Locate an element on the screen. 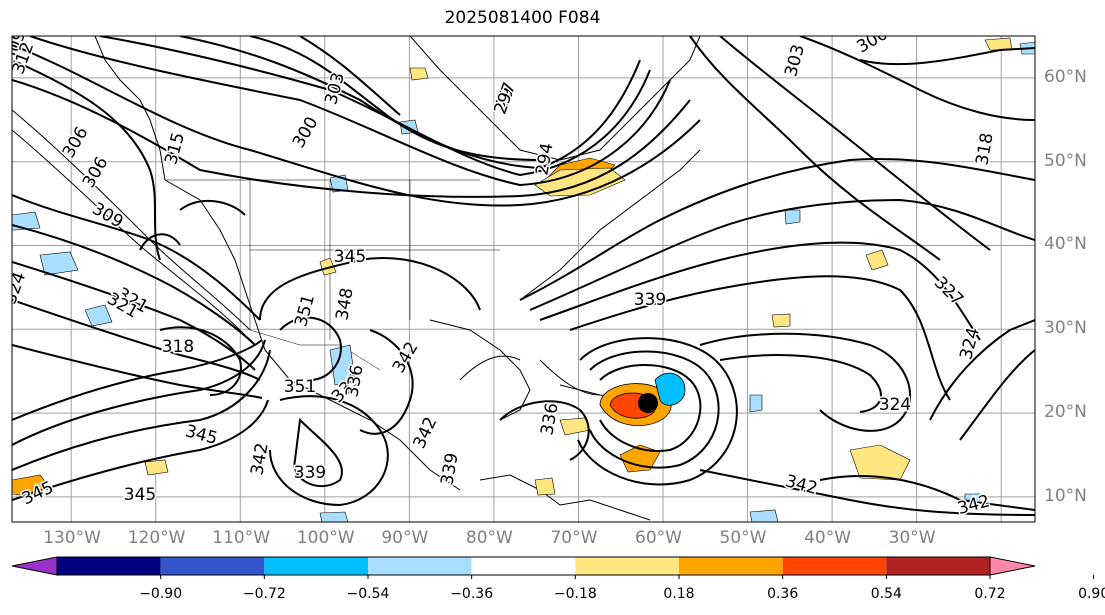 This screenshot has height=615, width=1105. lat-label: 50°N is located at coordinates (1065, 160).